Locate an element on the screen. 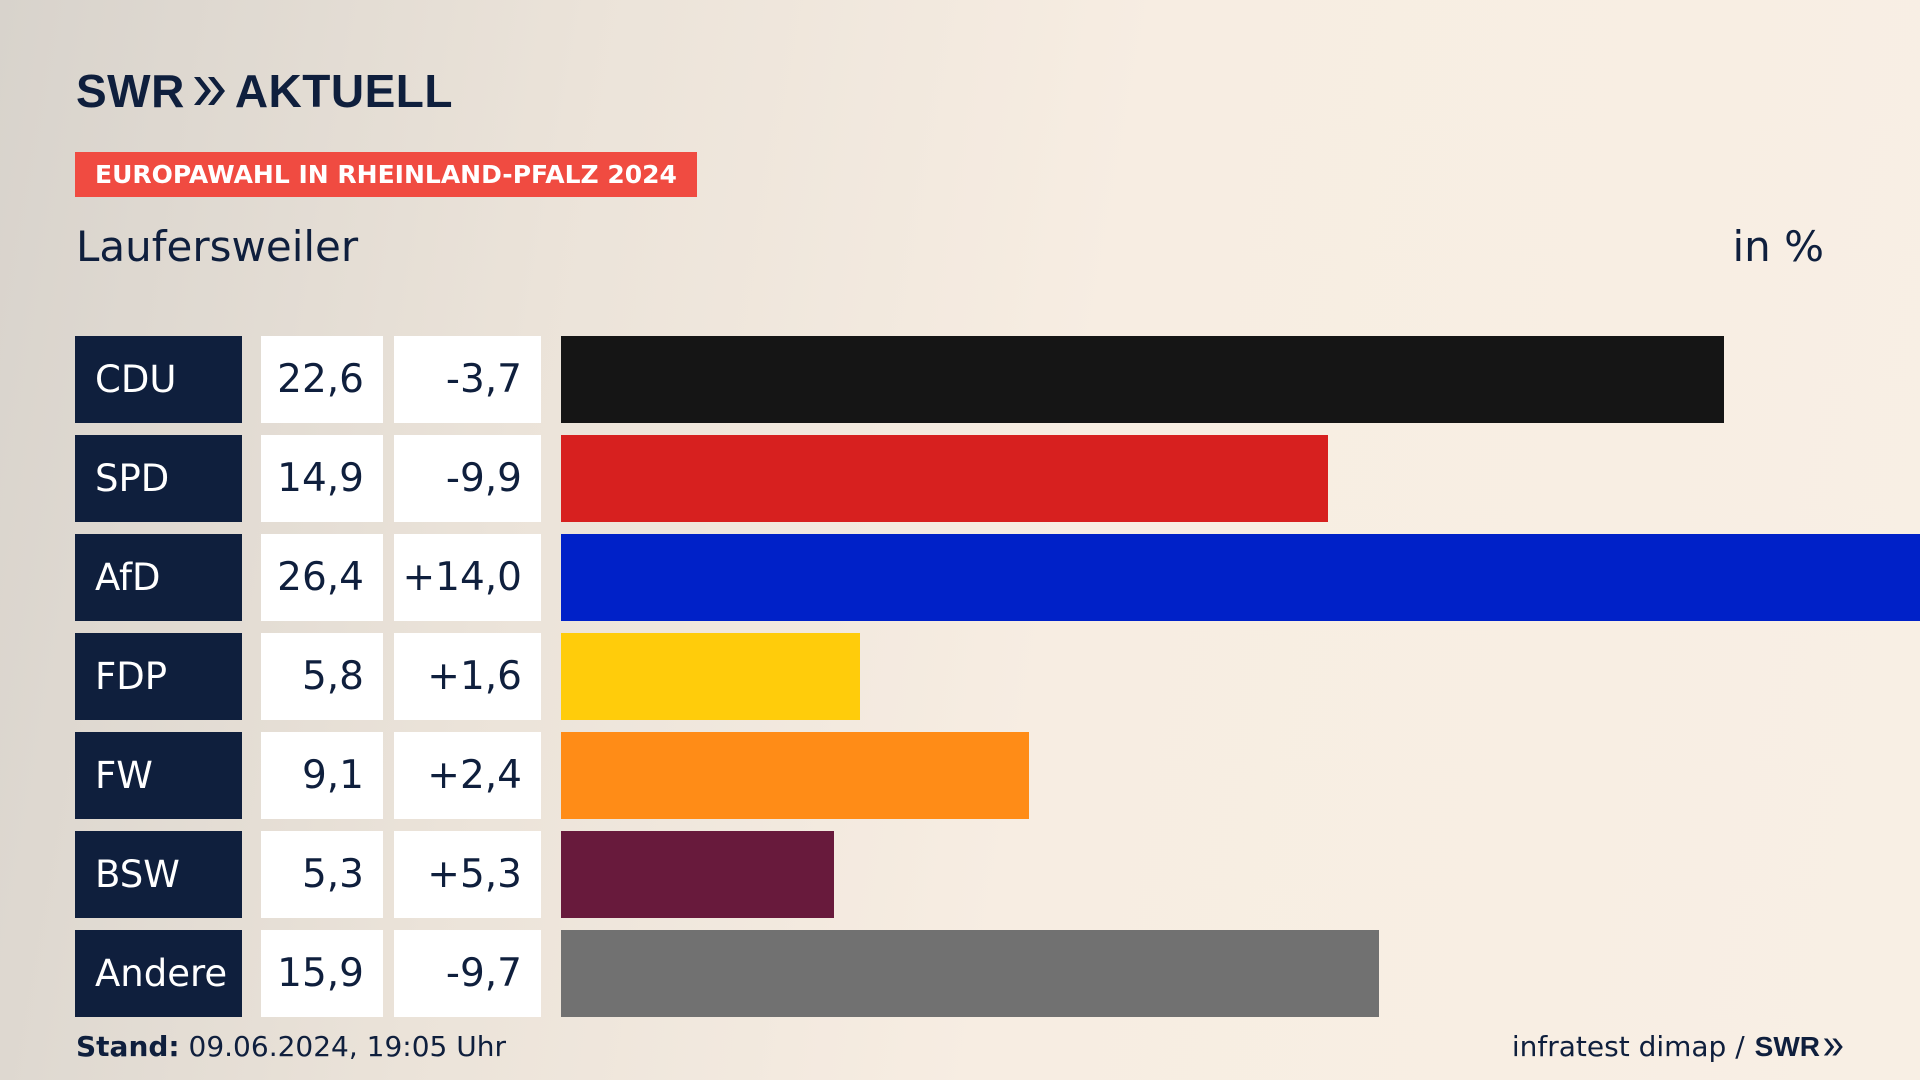 This screenshot has width=1920, height=1080. vote-share-value: 5,8 is located at coordinates (322, 676).